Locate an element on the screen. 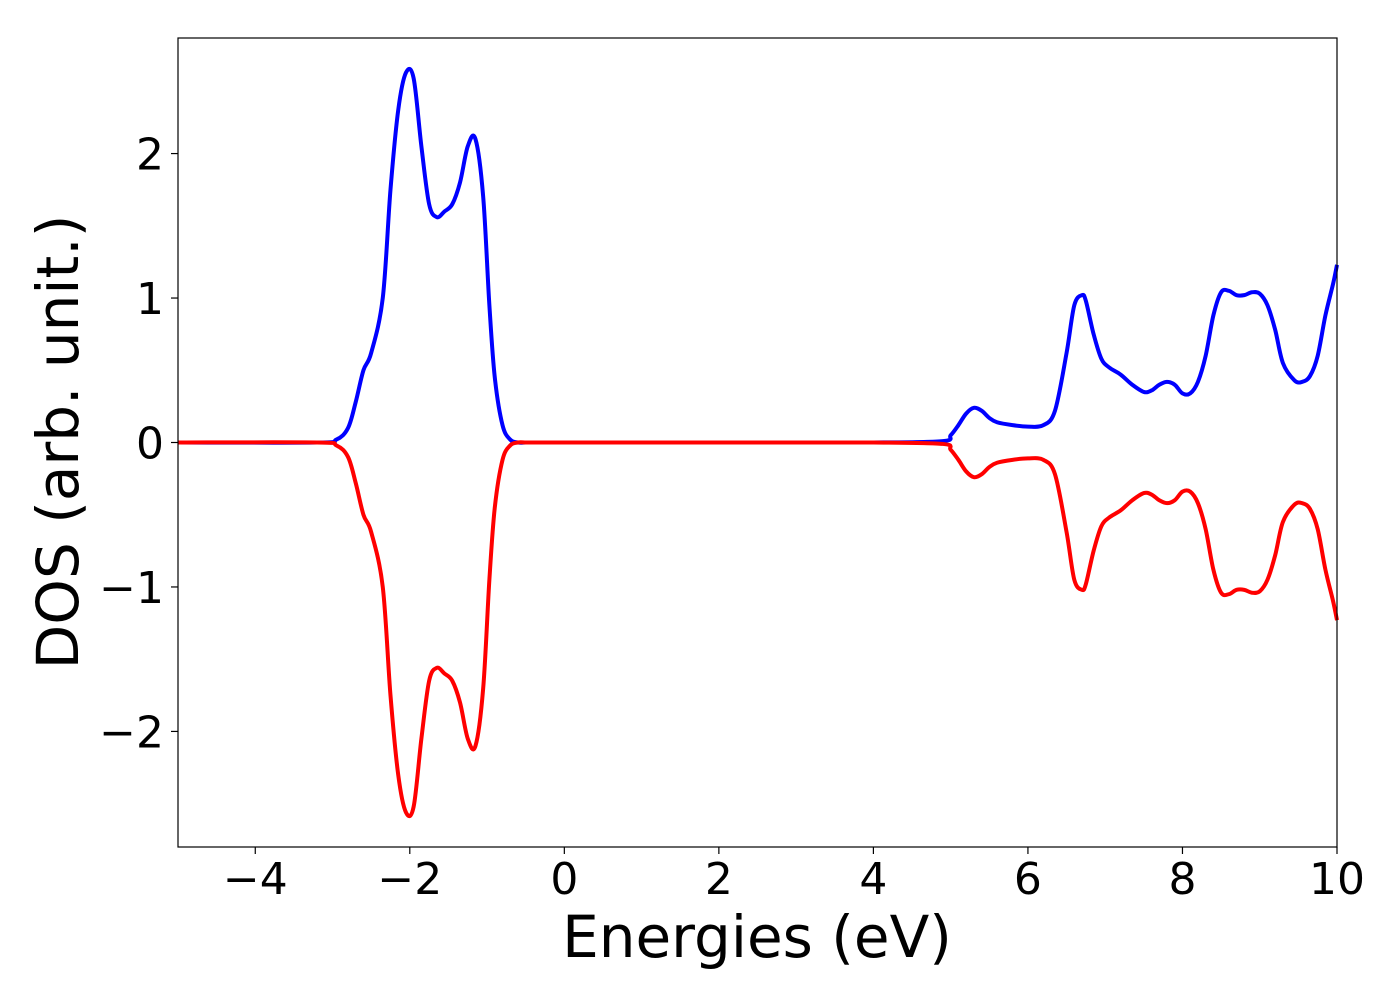 This screenshot has width=1400, height=1000. y-tick-label: 2 is located at coordinates (150, 155).